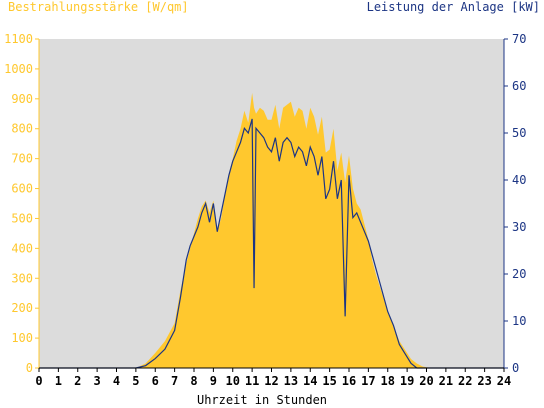 The height and width of the screenshot is (408, 544). What do you see at coordinates (233, 381) in the screenshot?
I see `x-tick-label: 10` at bounding box center [233, 381].